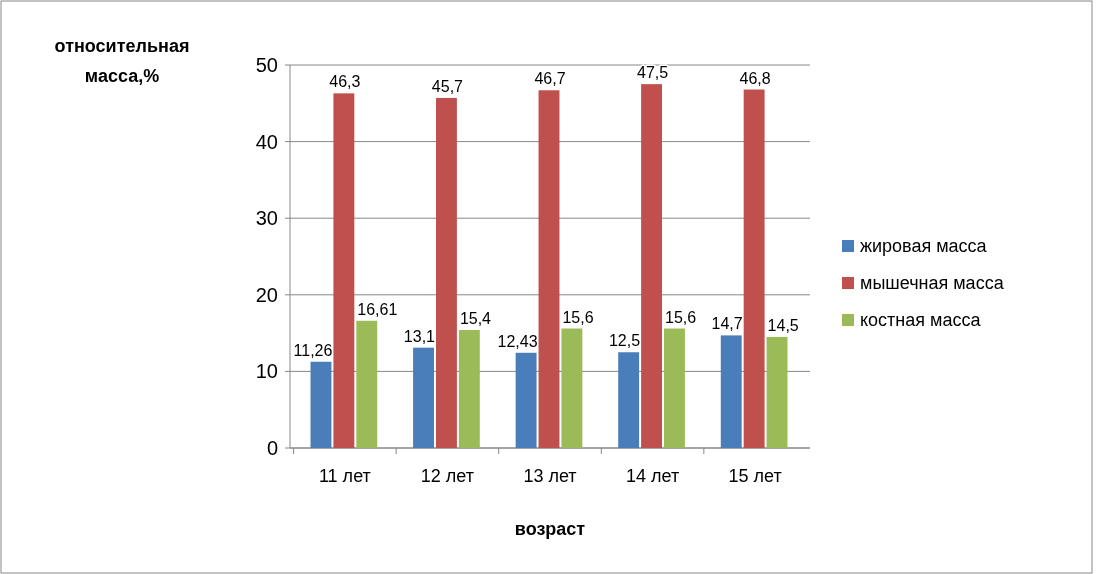  What do you see at coordinates (266, 371) in the screenshot?
I see `y-tick-label: 10` at bounding box center [266, 371].